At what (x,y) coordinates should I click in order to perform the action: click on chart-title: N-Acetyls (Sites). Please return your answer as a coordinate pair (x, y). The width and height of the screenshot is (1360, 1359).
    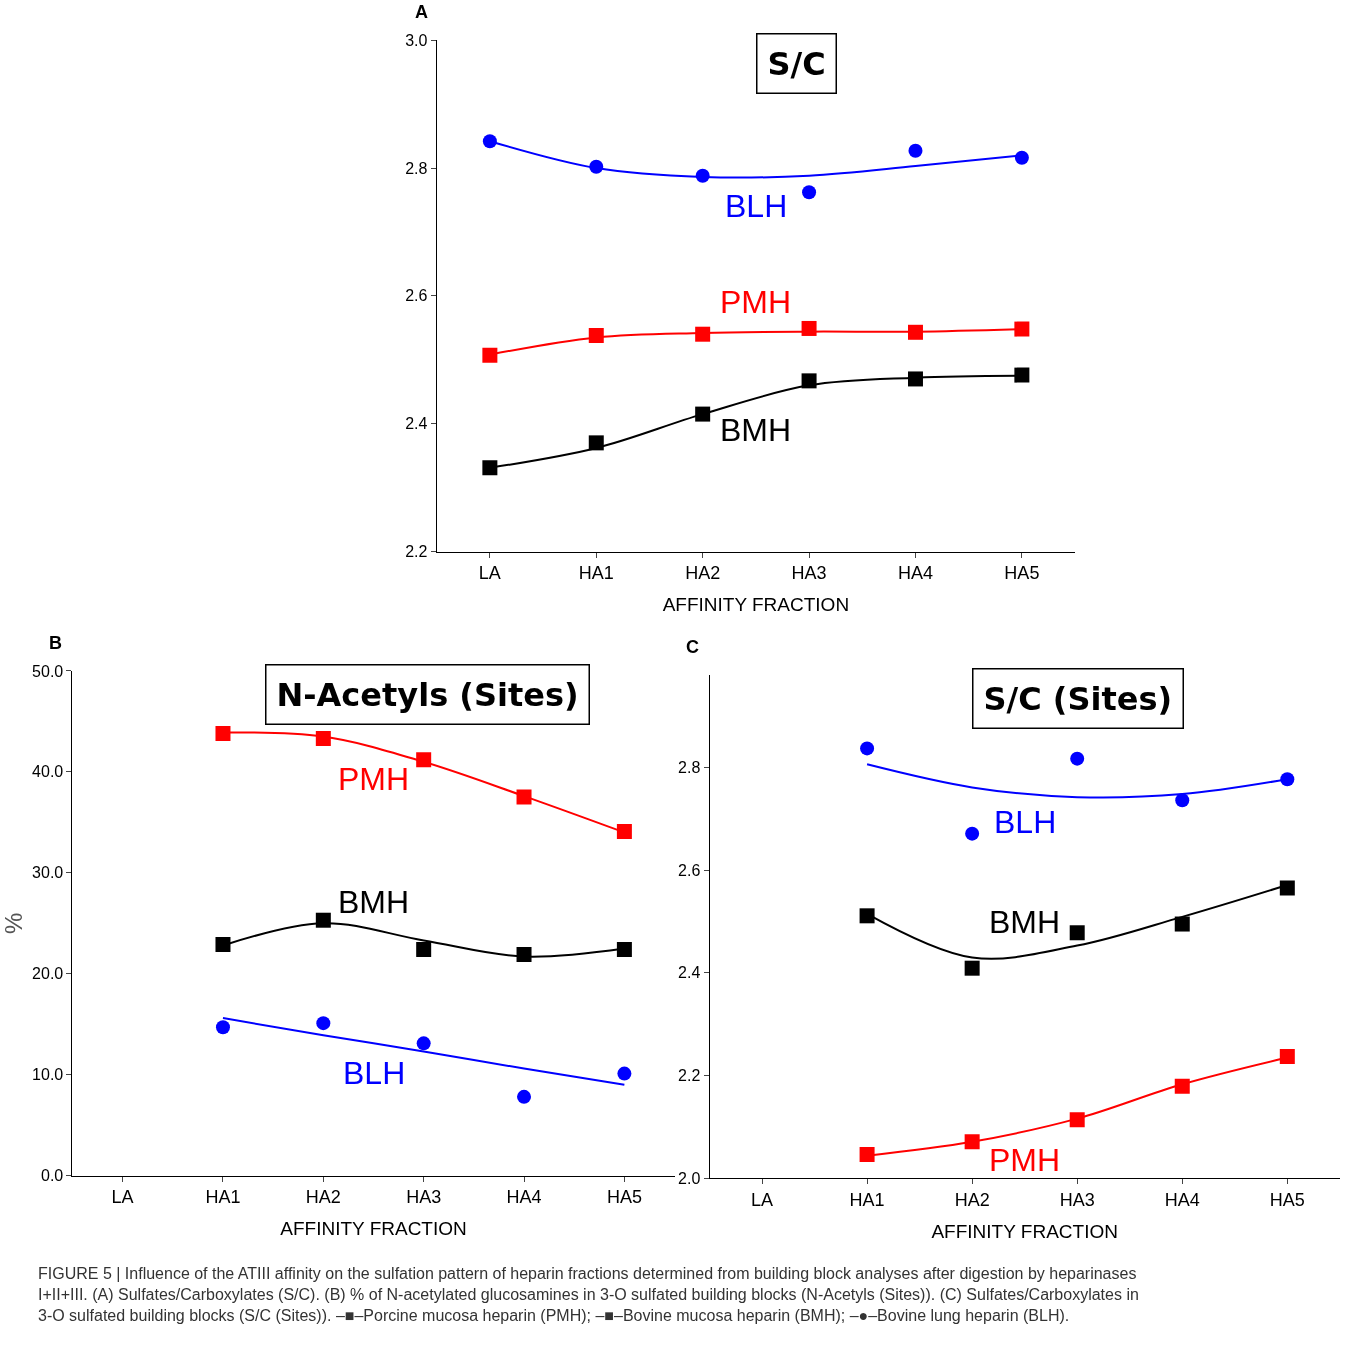
    Looking at the image, I should click on (427, 694).